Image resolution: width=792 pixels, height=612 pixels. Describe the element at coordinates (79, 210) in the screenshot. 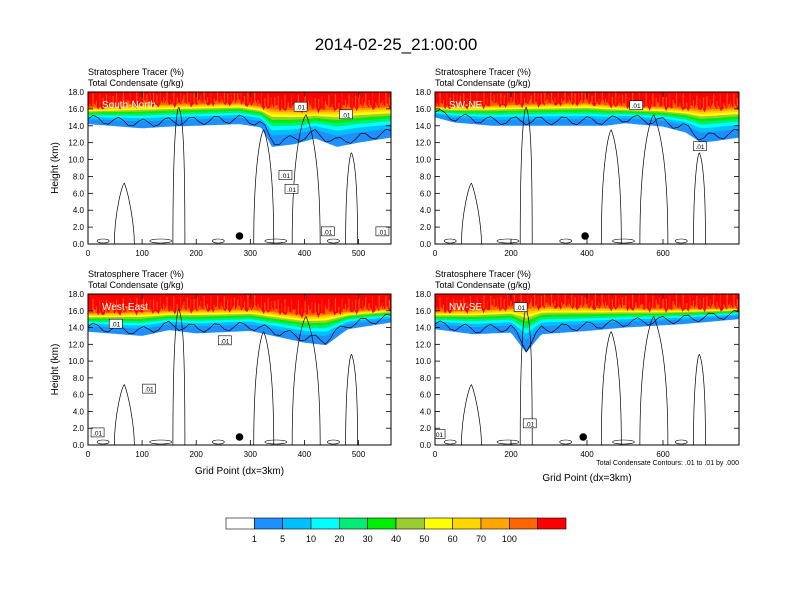

I see `y-tick-label: 4.0` at that location.